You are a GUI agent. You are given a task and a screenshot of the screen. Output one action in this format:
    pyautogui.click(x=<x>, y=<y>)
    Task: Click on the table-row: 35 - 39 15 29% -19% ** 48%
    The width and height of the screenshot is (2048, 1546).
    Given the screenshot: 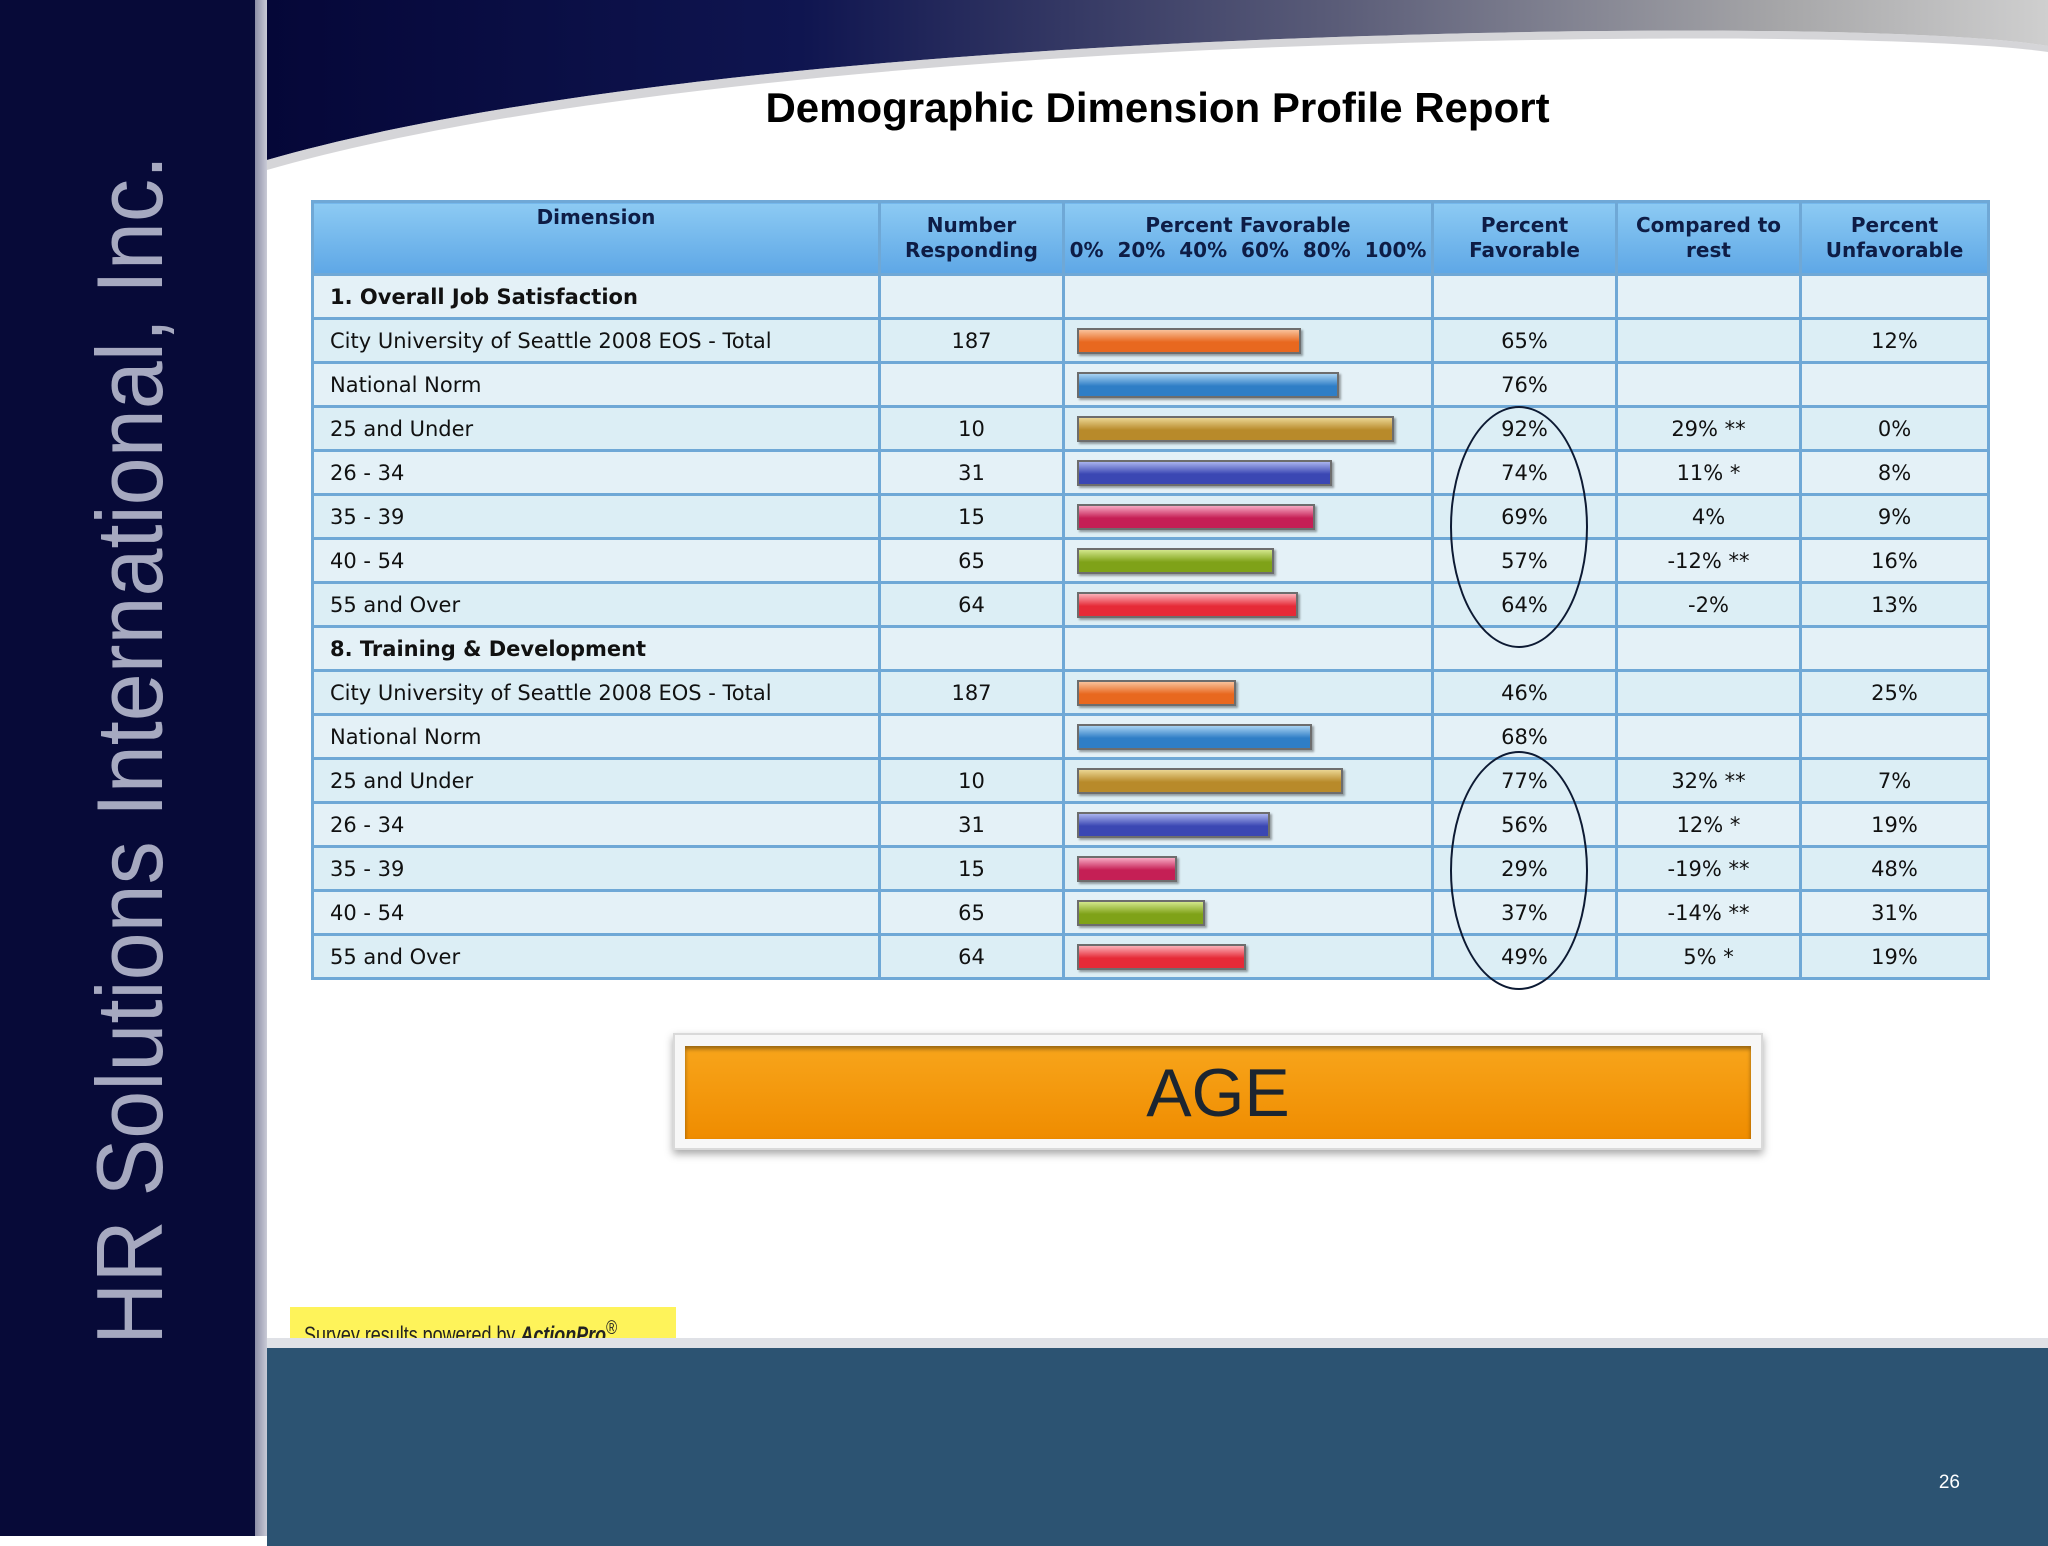 What is the action you would take?
    pyautogui.click(x=1150, y=868)
    